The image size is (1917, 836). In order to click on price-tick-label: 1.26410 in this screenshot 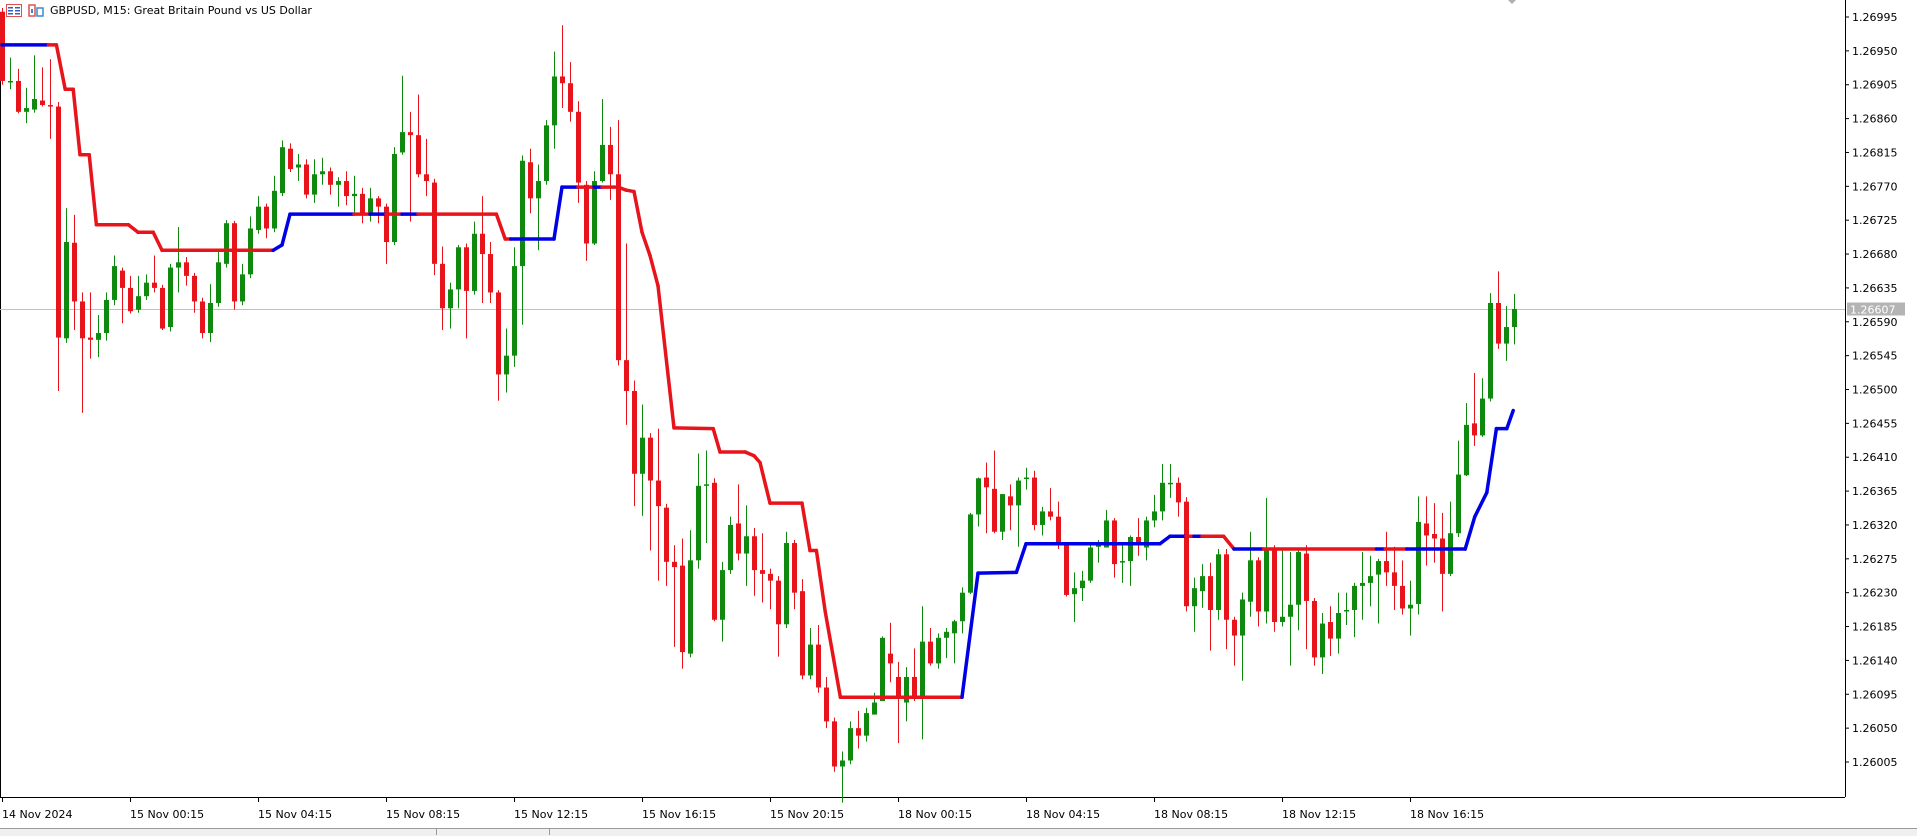, I will do `click(1875, 457)`.